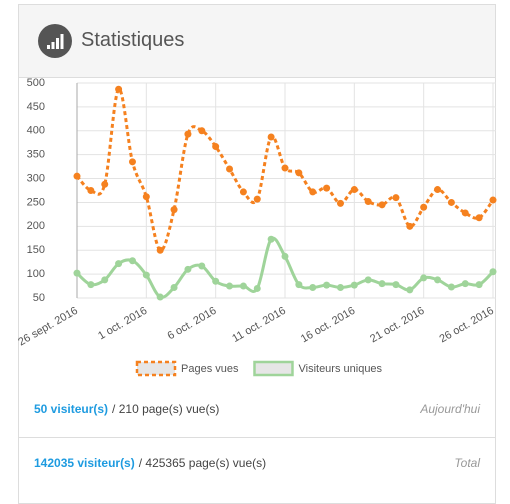 Image resolution: width=510 pixels, height=504 pixels. I want to click on stats-icon, so click(55, 41).